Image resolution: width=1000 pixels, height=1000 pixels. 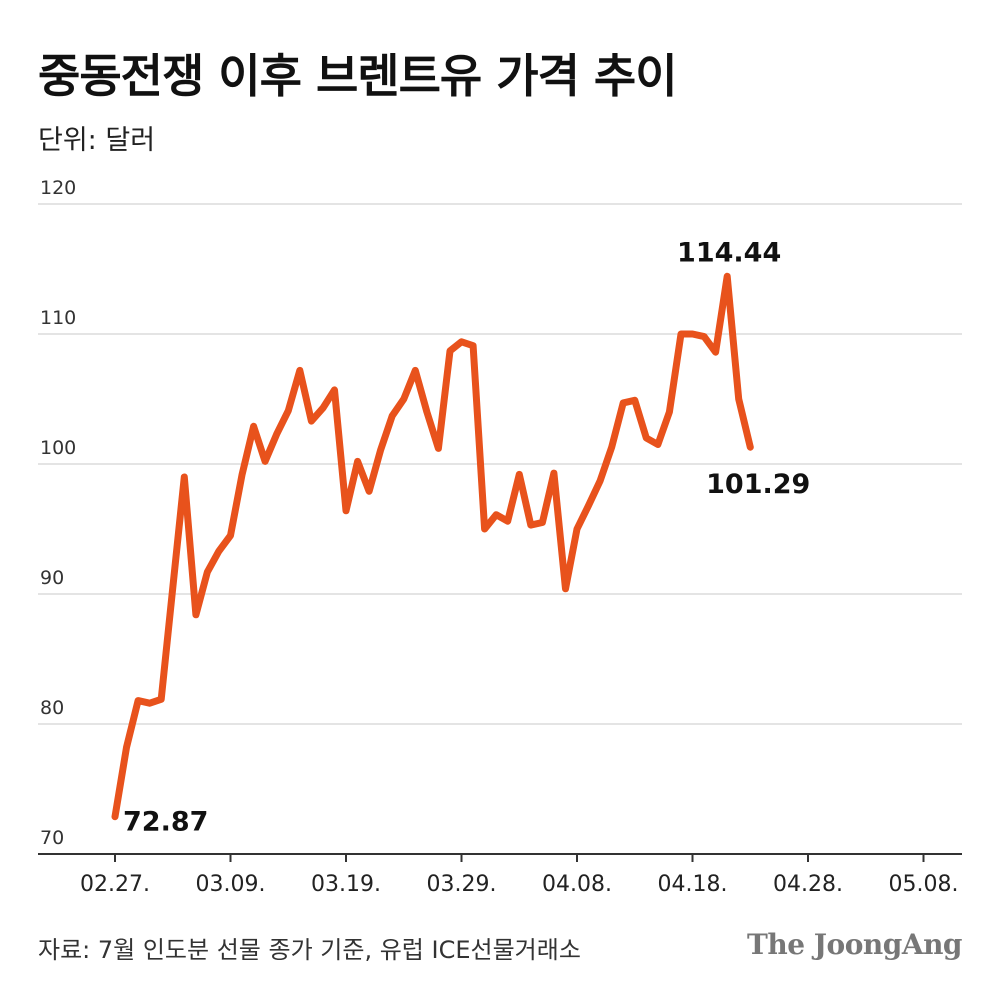 I want to click on data-label: 72.87, so click(x=165, y=822).